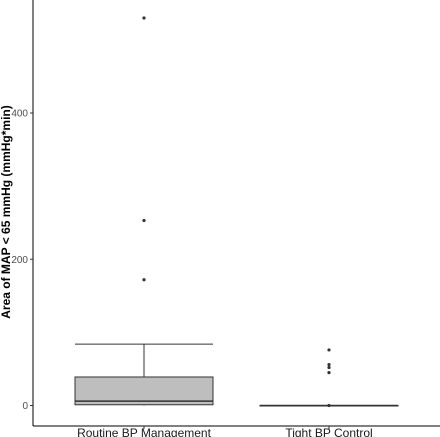 The image size is (440, 437). I want to click on y-tick-label: 0, so click(25, 406).